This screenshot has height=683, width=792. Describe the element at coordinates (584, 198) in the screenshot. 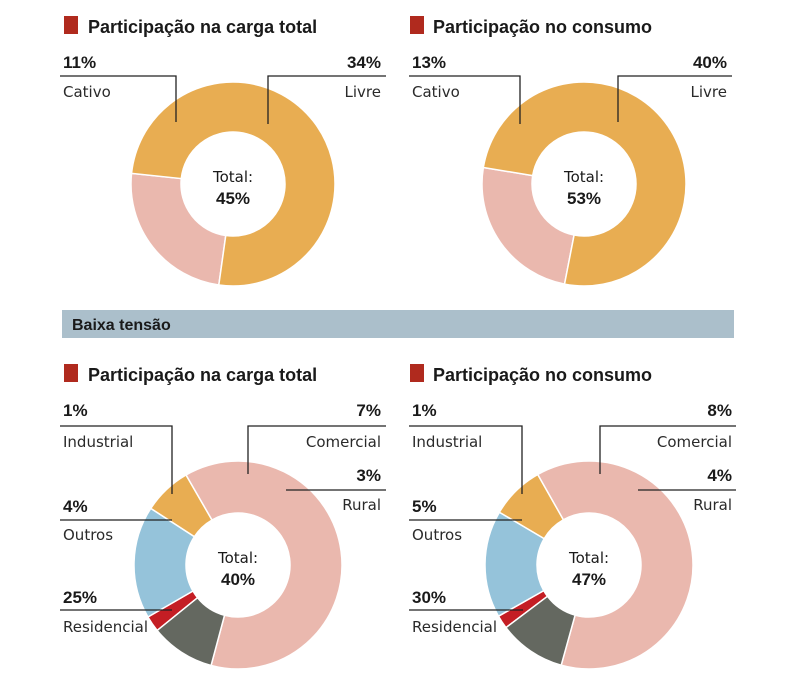

I see `center-total-value: 53%` at that location.